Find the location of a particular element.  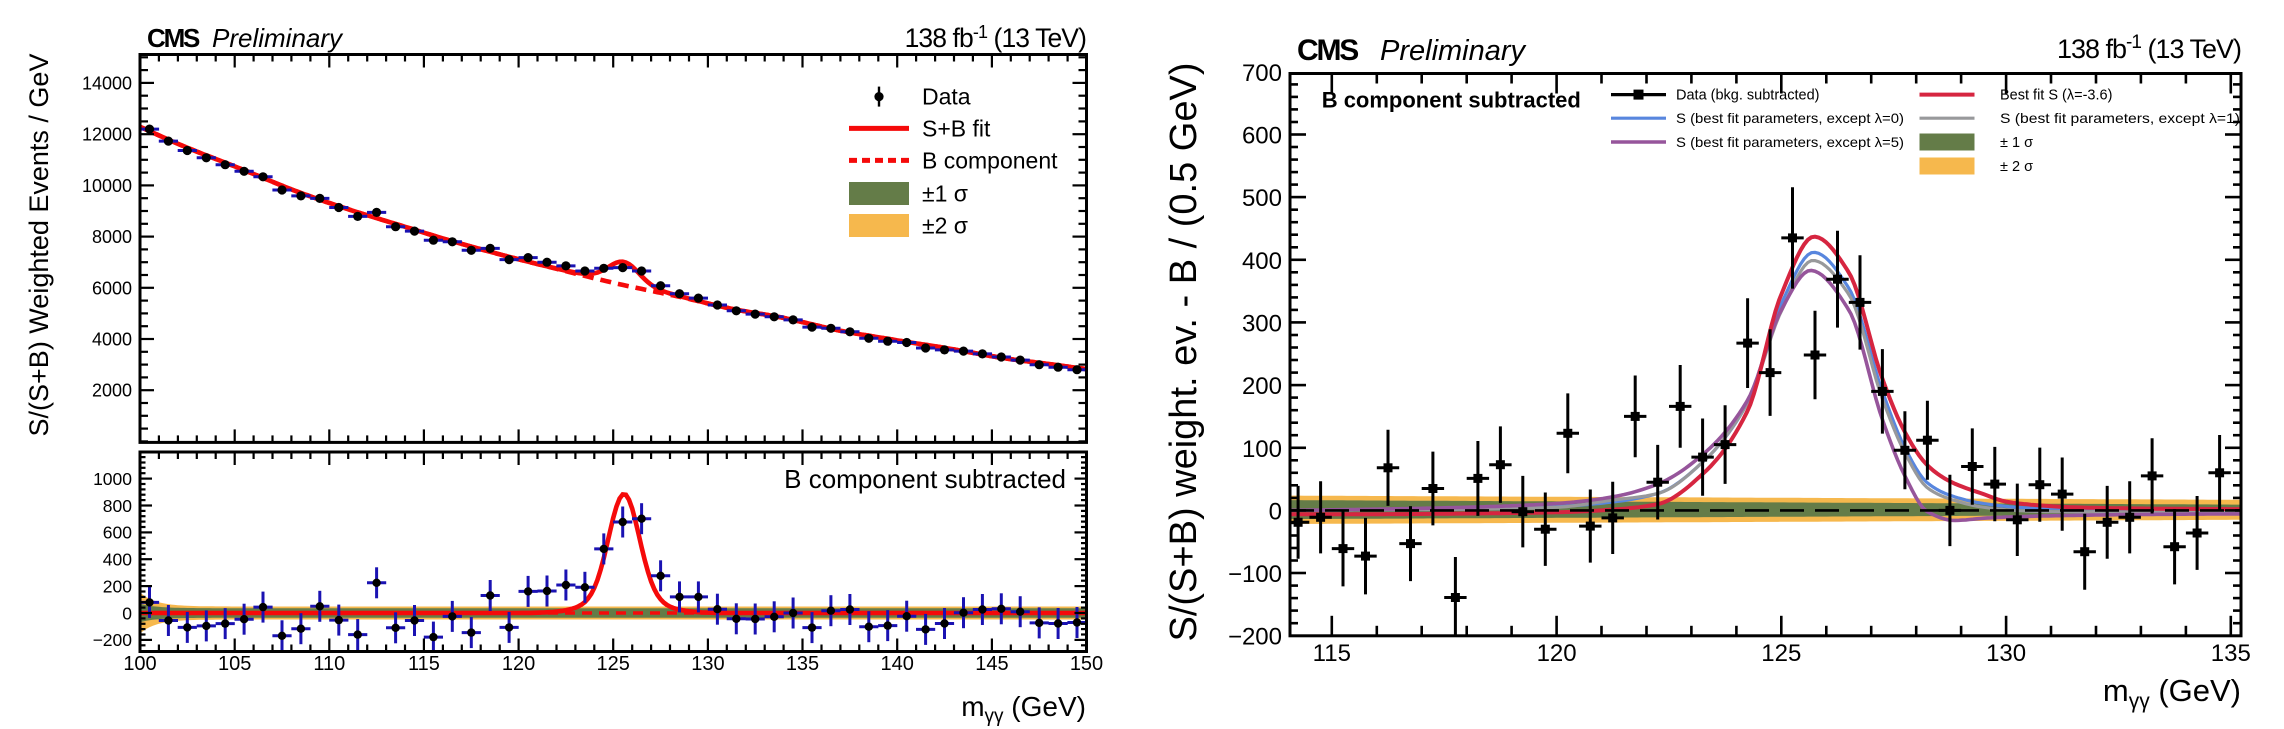

svg-text: 8000 is located at coordinates (112, 237).